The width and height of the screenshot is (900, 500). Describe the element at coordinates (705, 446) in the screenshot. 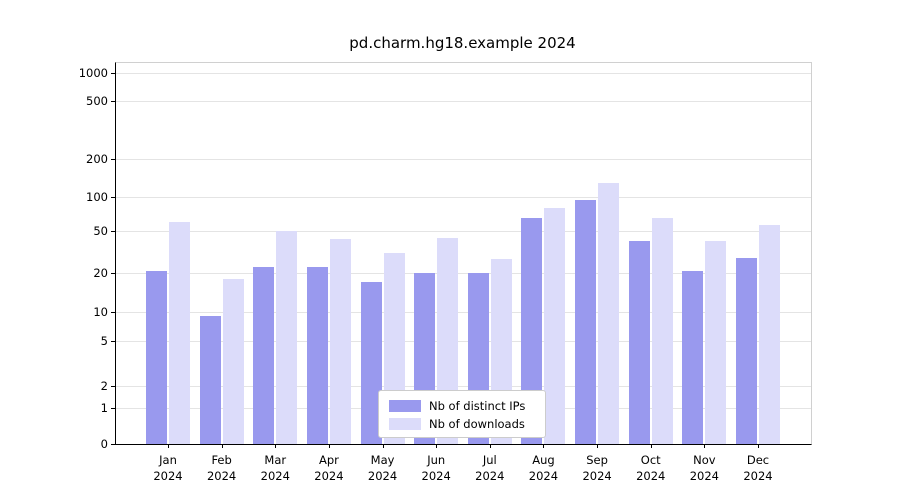

I see `x-tick-mark-nov` at that location.